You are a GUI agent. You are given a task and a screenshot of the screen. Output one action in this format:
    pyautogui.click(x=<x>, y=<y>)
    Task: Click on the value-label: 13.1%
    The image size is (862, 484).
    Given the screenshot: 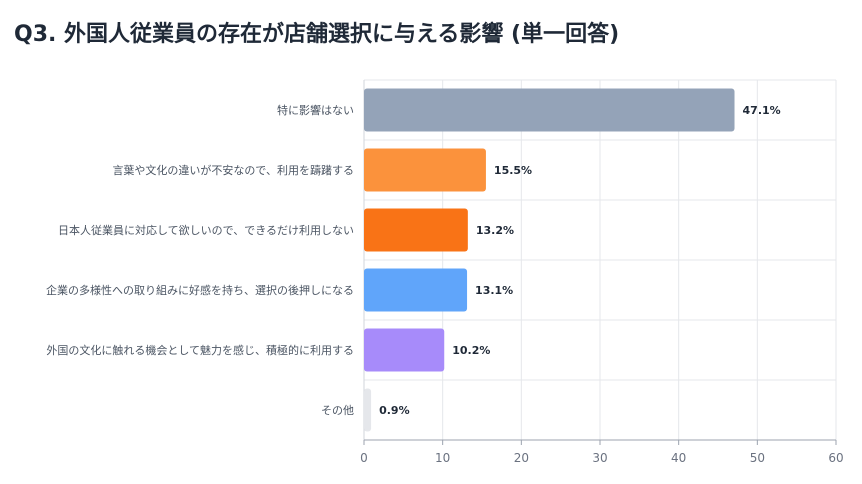 What is the action you would take?
    pyautogui.click(x=494, y=290)
    